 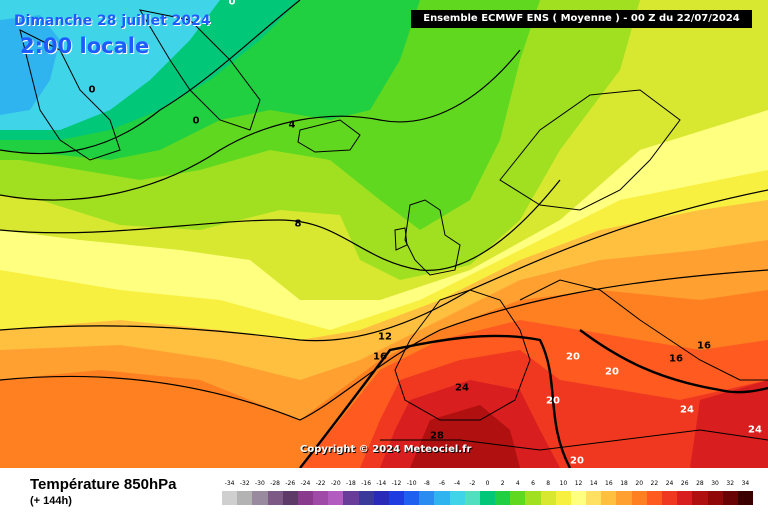 I want to click on isotherm-label: 12, so click(x=385, y=337).